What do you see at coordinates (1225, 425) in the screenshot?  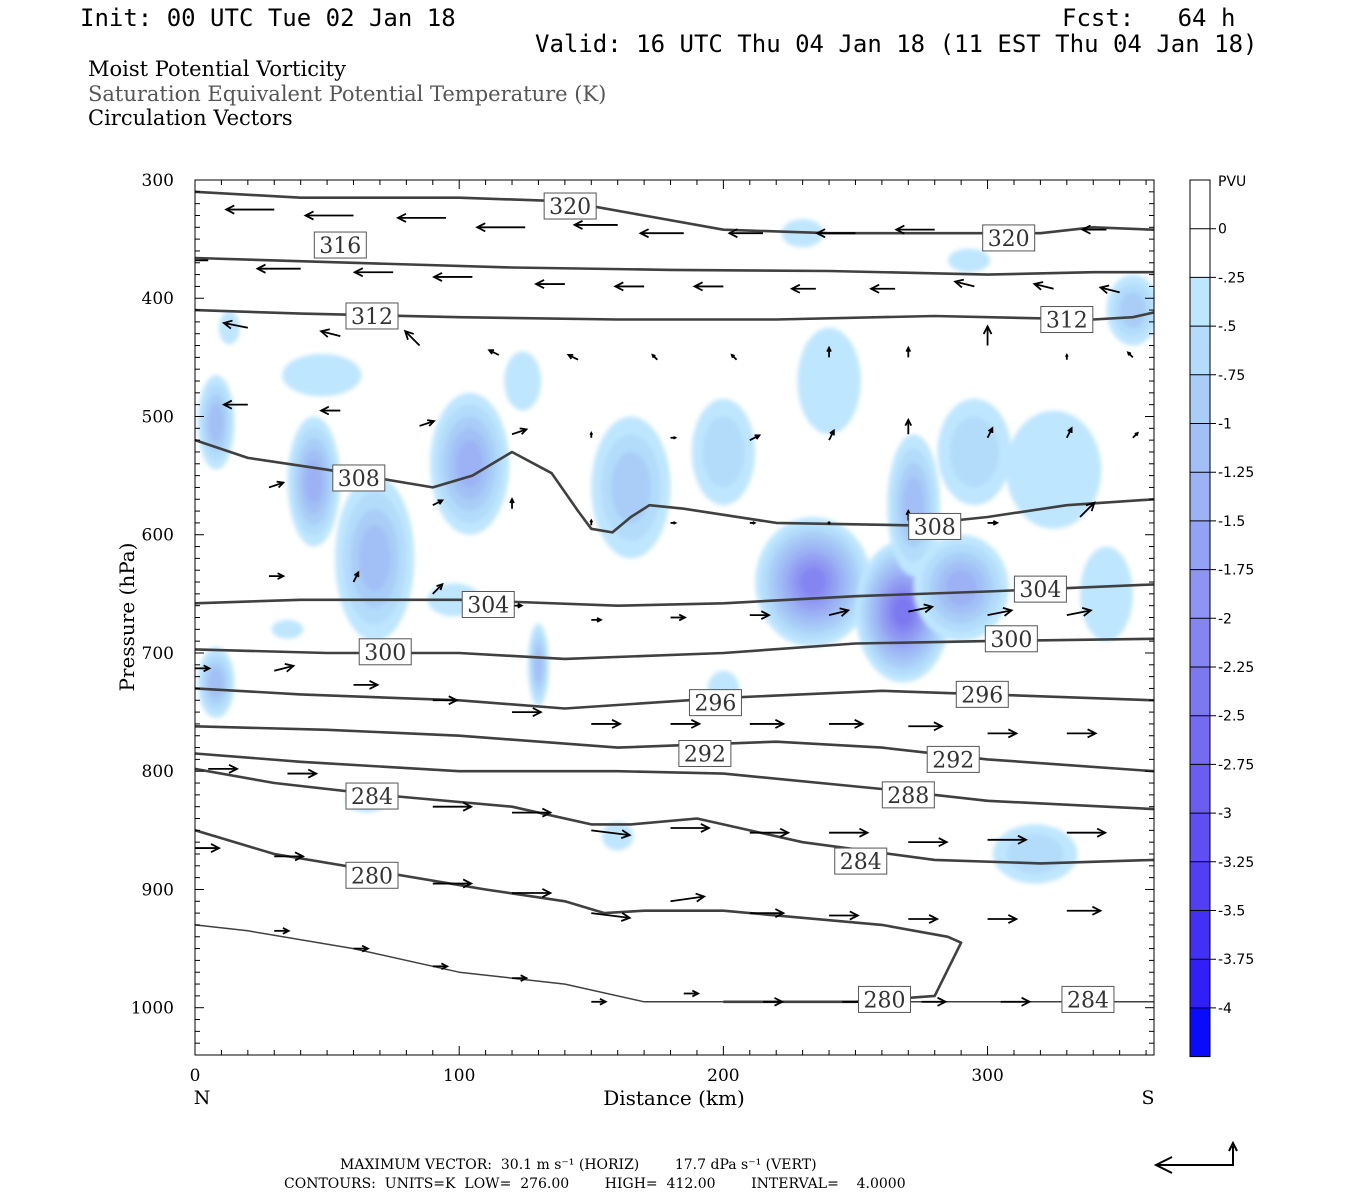 I see `colorbar-label: -1` at bounding box center [1225, 425].